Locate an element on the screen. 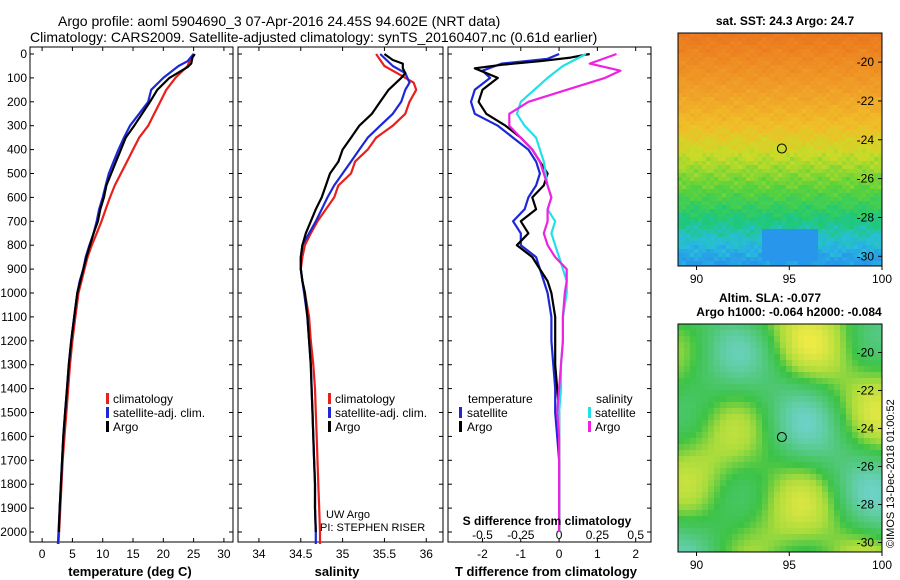 This screenshot has height=580, width=900. legend-swatch-satellite is located at coordinates (107, 412).